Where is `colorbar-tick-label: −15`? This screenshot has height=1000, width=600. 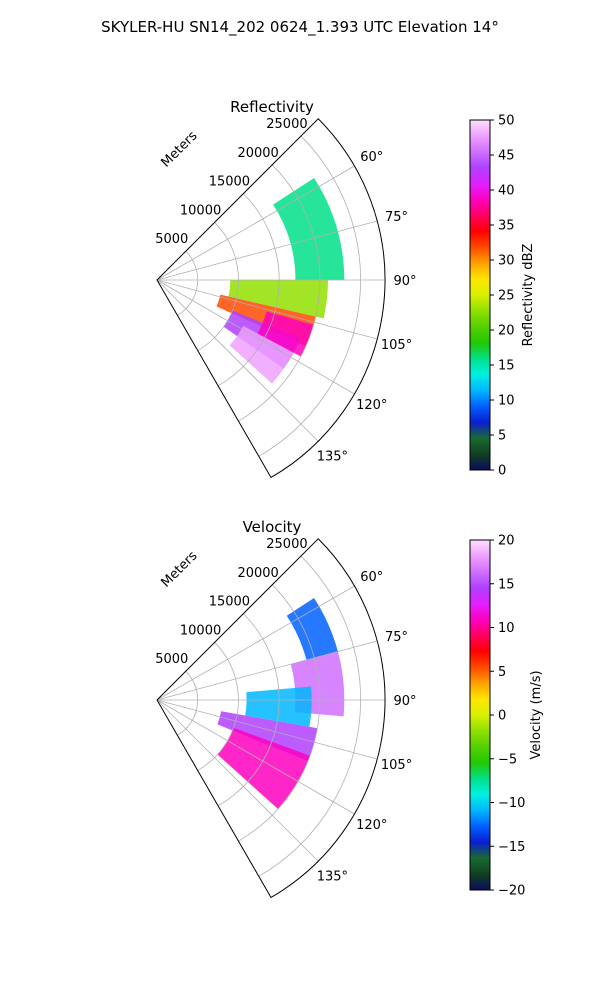 colorbar-tick-label: −15 is located at coordinates (511, 847).